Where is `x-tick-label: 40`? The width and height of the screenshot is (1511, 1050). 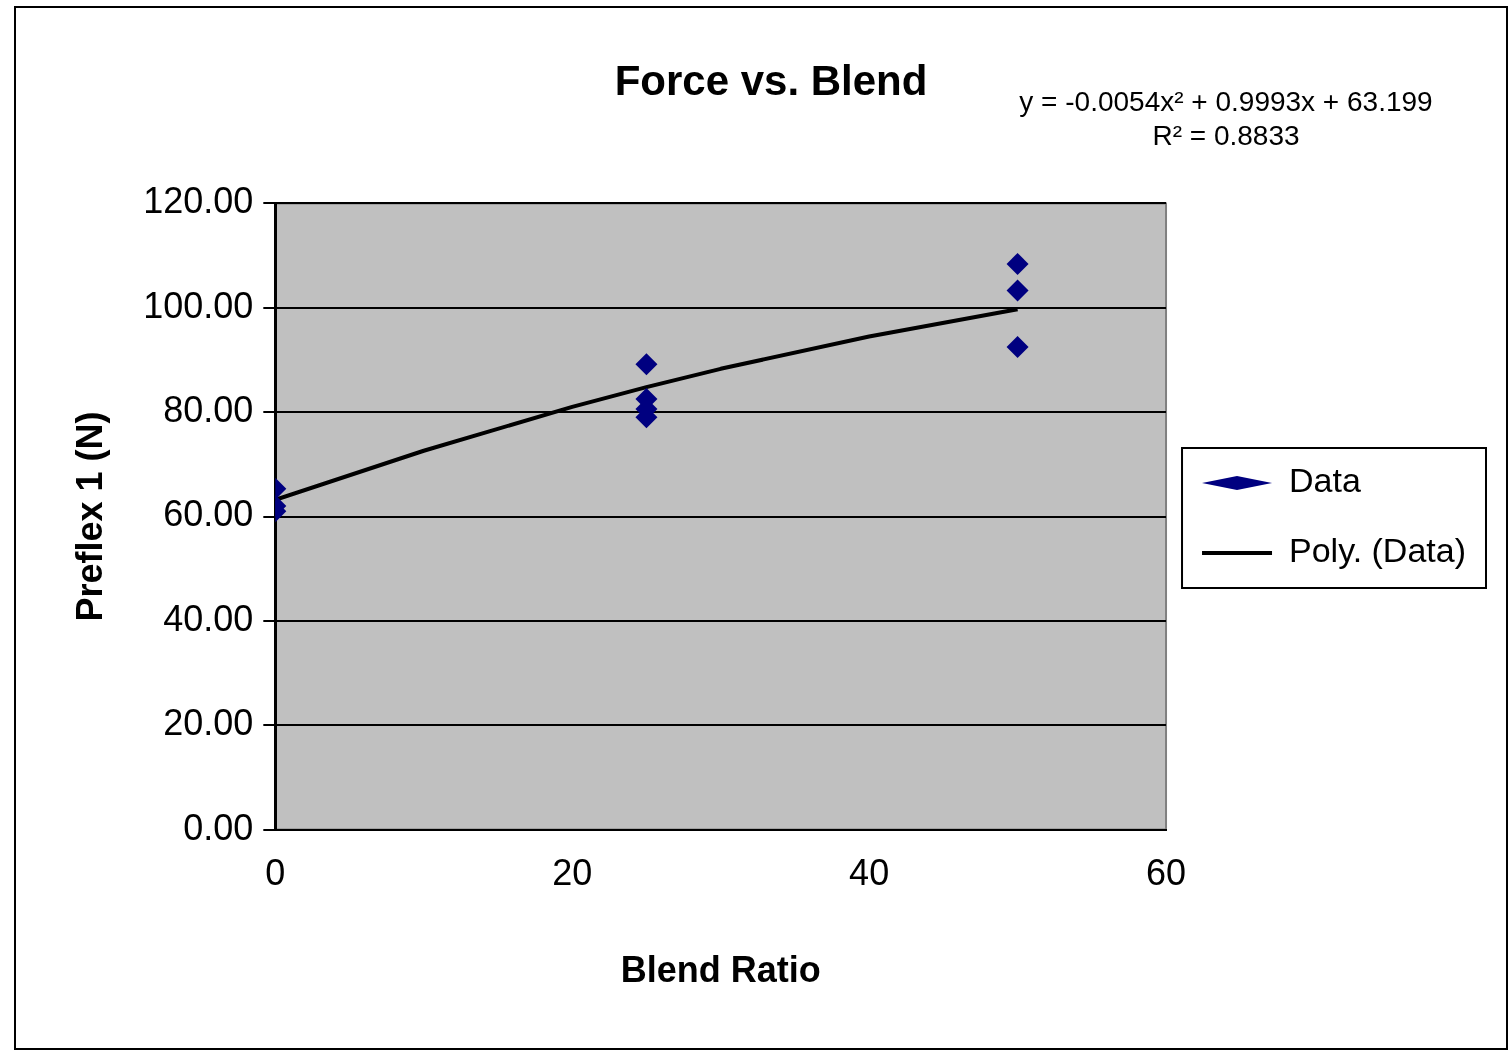
x-tick-label: 40 is located at coordinates (869, 873).